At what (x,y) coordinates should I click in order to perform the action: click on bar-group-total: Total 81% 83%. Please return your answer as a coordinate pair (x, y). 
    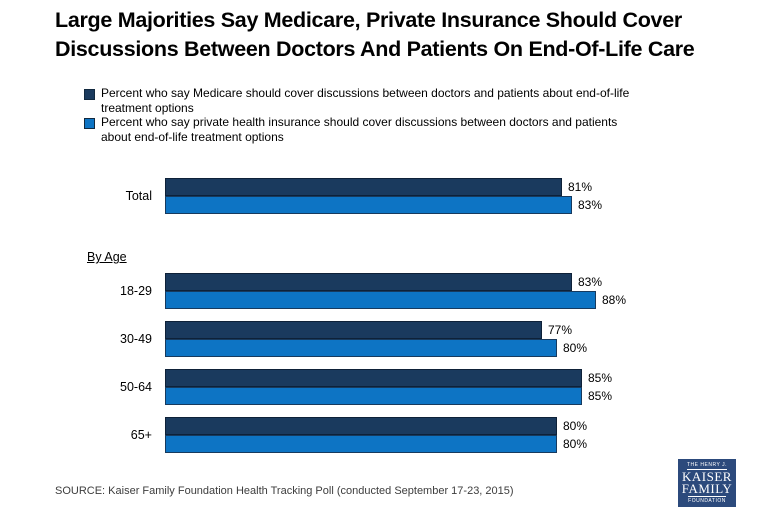
    Looking at the image, I should click on (385, 196).